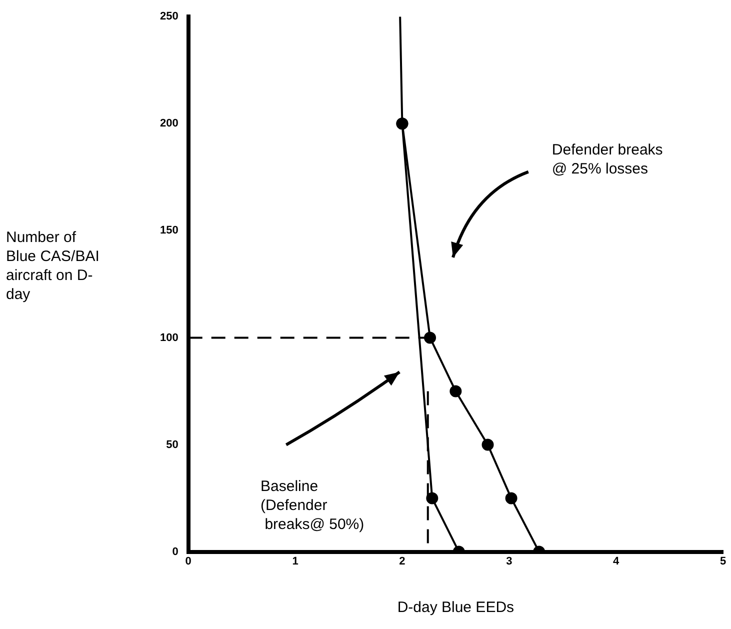  What do you see at coordinates (169, 338) in the screenshot?
I see `y-tick-label: 100` at bounding box center [169, 338].